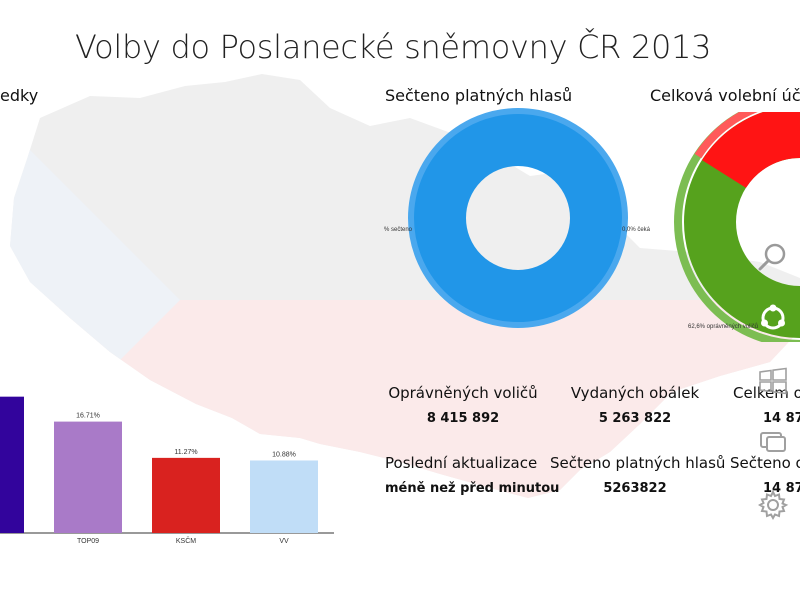 The width and height of the screenshot is (800, 600). I want to click on counted-other-label: Sečteno o, so click(765, 463).